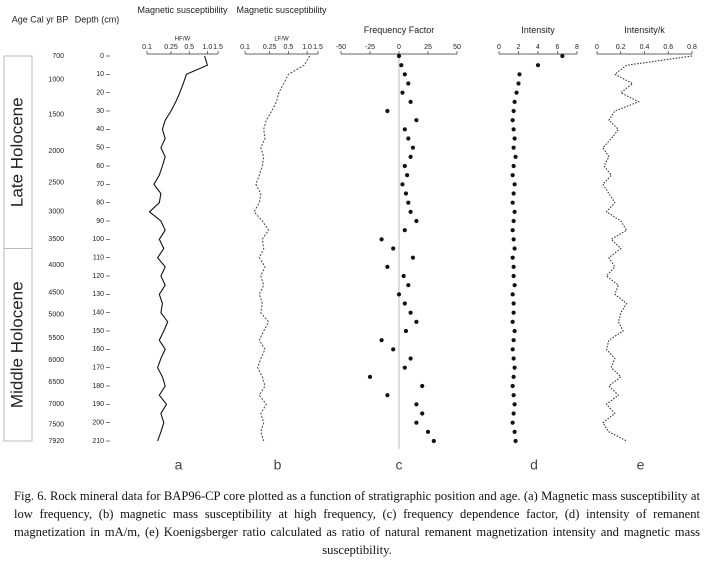 The height and width of the screenshot is (563, 713). Describe the element at coordinates (245, 47) in the screenshot. I see `x-tick-label: 0.1` at that location.